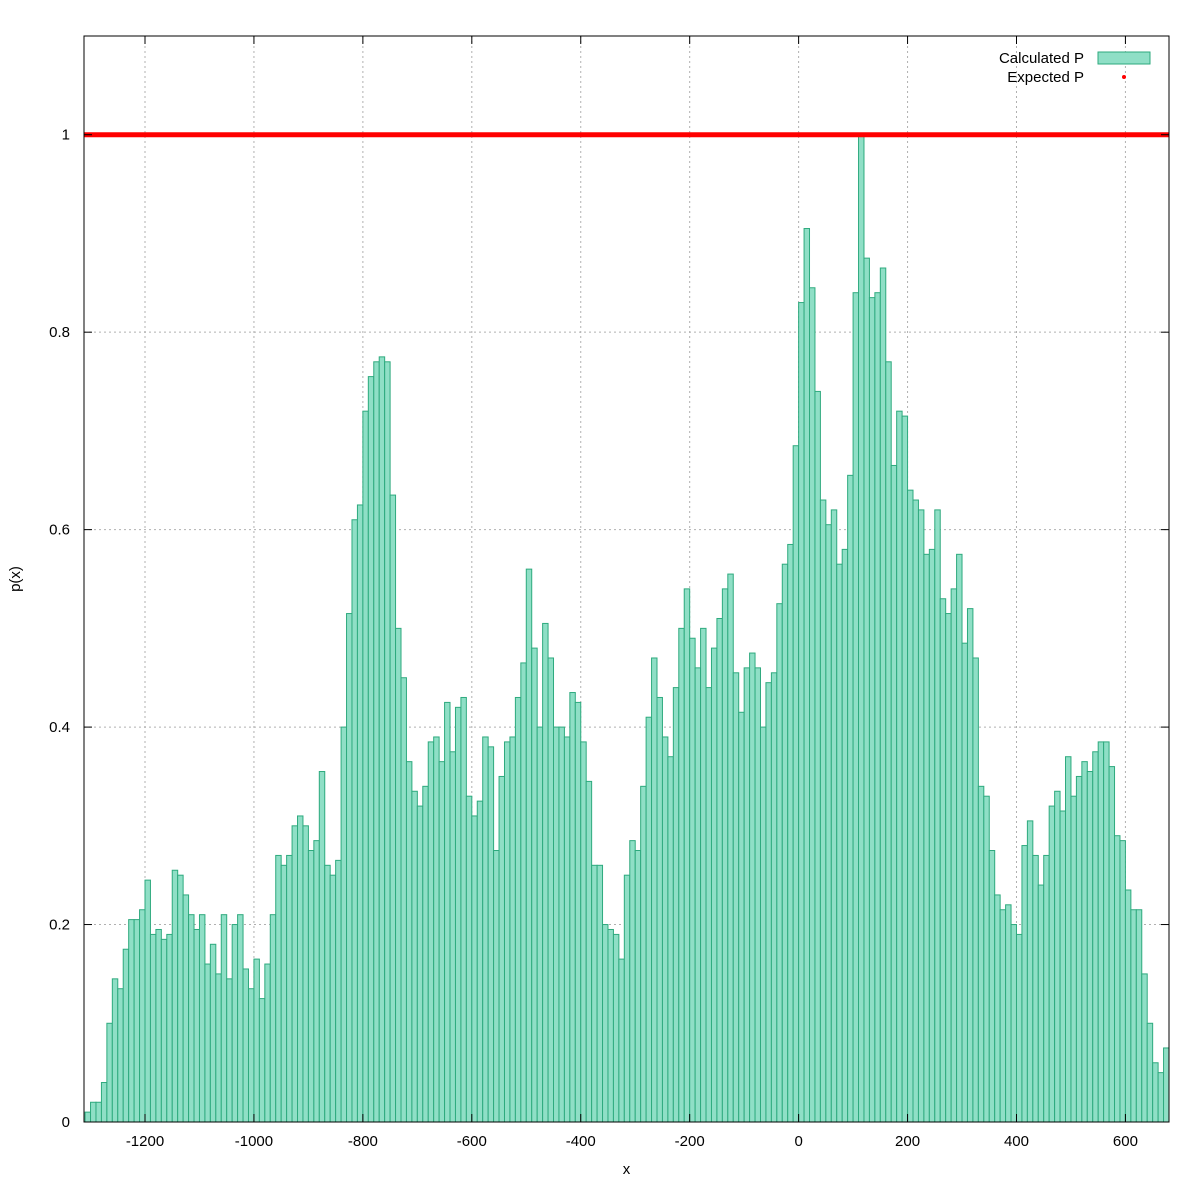  What do you see at coordinates (1124, 58) in the screenshot?
I see `legend-swatch-calculated-p` at bounding box center [1124, 58].